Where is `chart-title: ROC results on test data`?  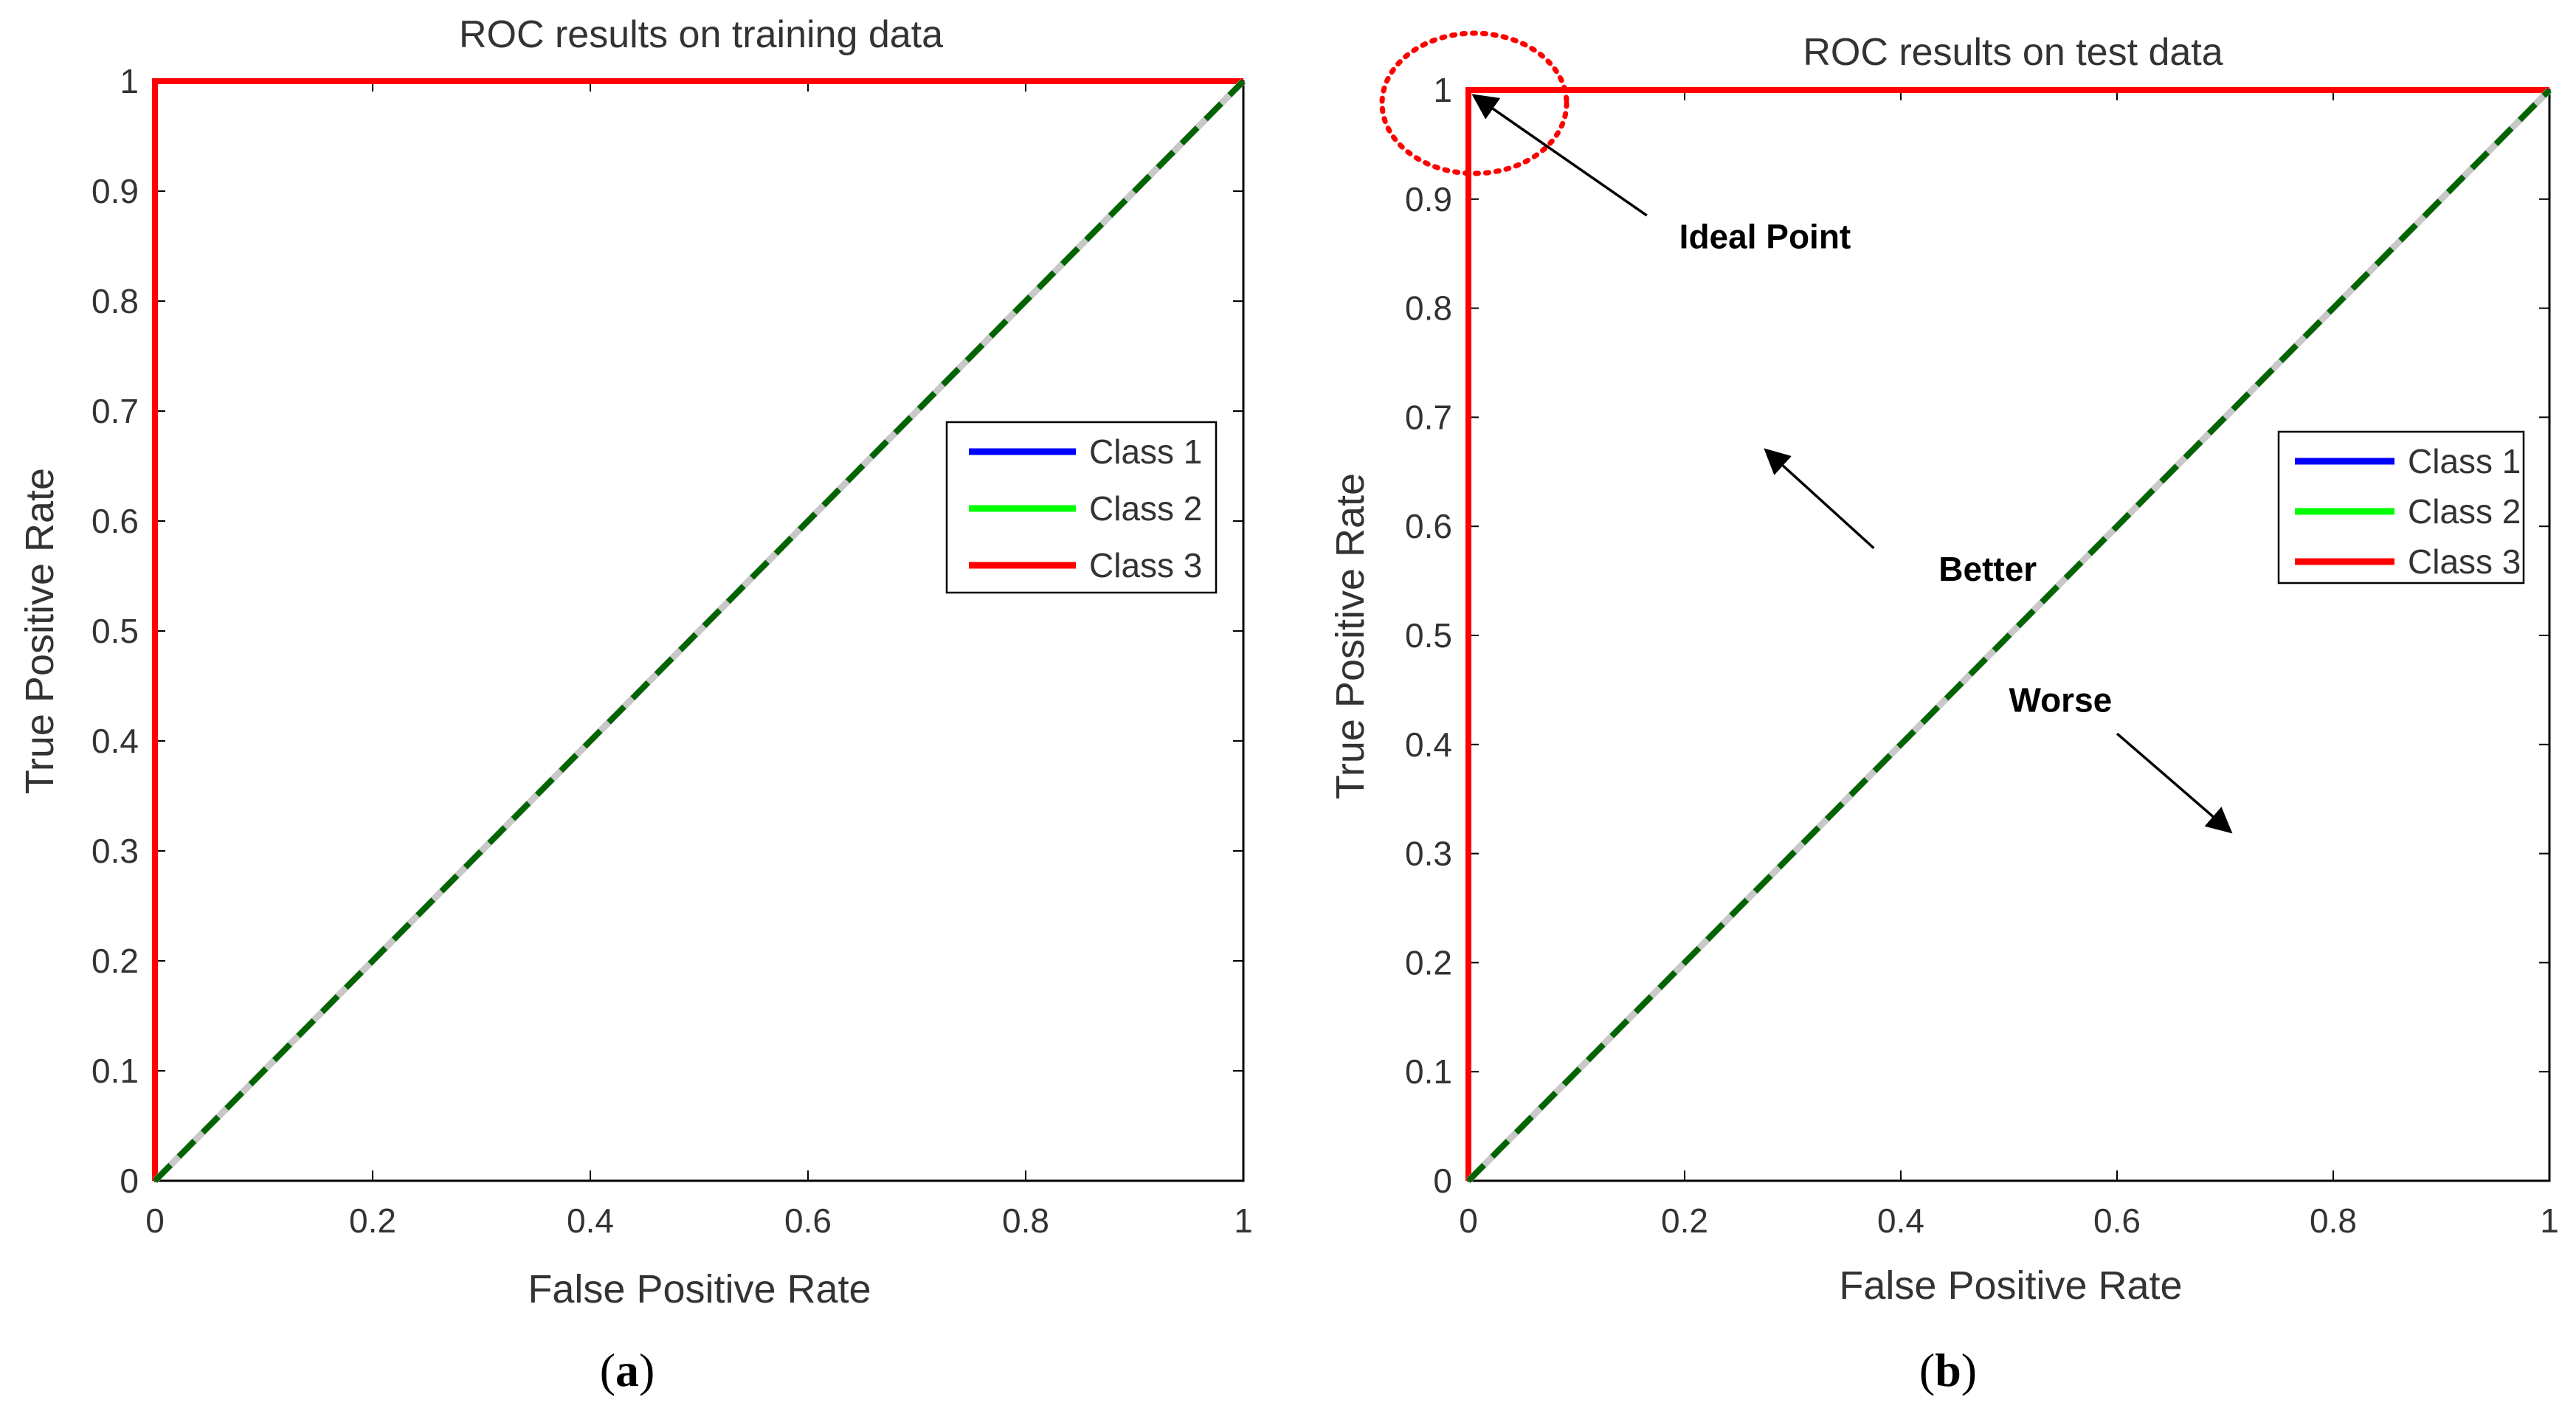 chart-title: ROC results on test data is located at coordinates (2013, 52).